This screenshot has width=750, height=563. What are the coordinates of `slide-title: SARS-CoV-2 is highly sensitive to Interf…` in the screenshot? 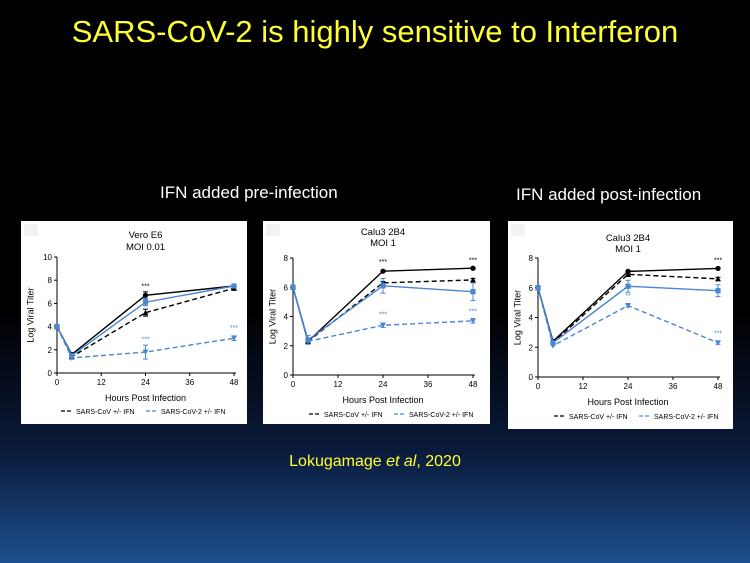 It's located at (375, 31).